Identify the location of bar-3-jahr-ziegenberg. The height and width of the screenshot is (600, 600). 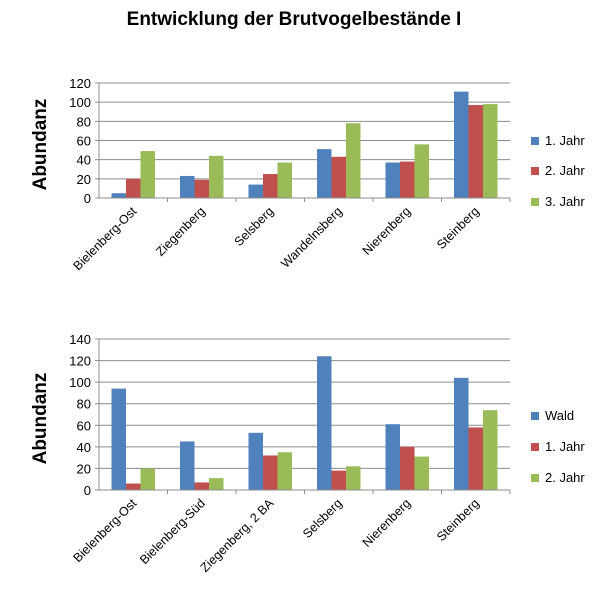
(216, 176).